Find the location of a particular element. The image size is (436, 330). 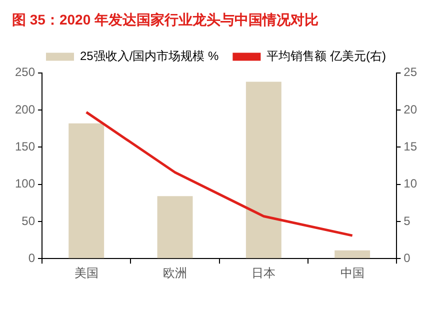

y-tick-label: 0 is located at coordinates (32, 257).